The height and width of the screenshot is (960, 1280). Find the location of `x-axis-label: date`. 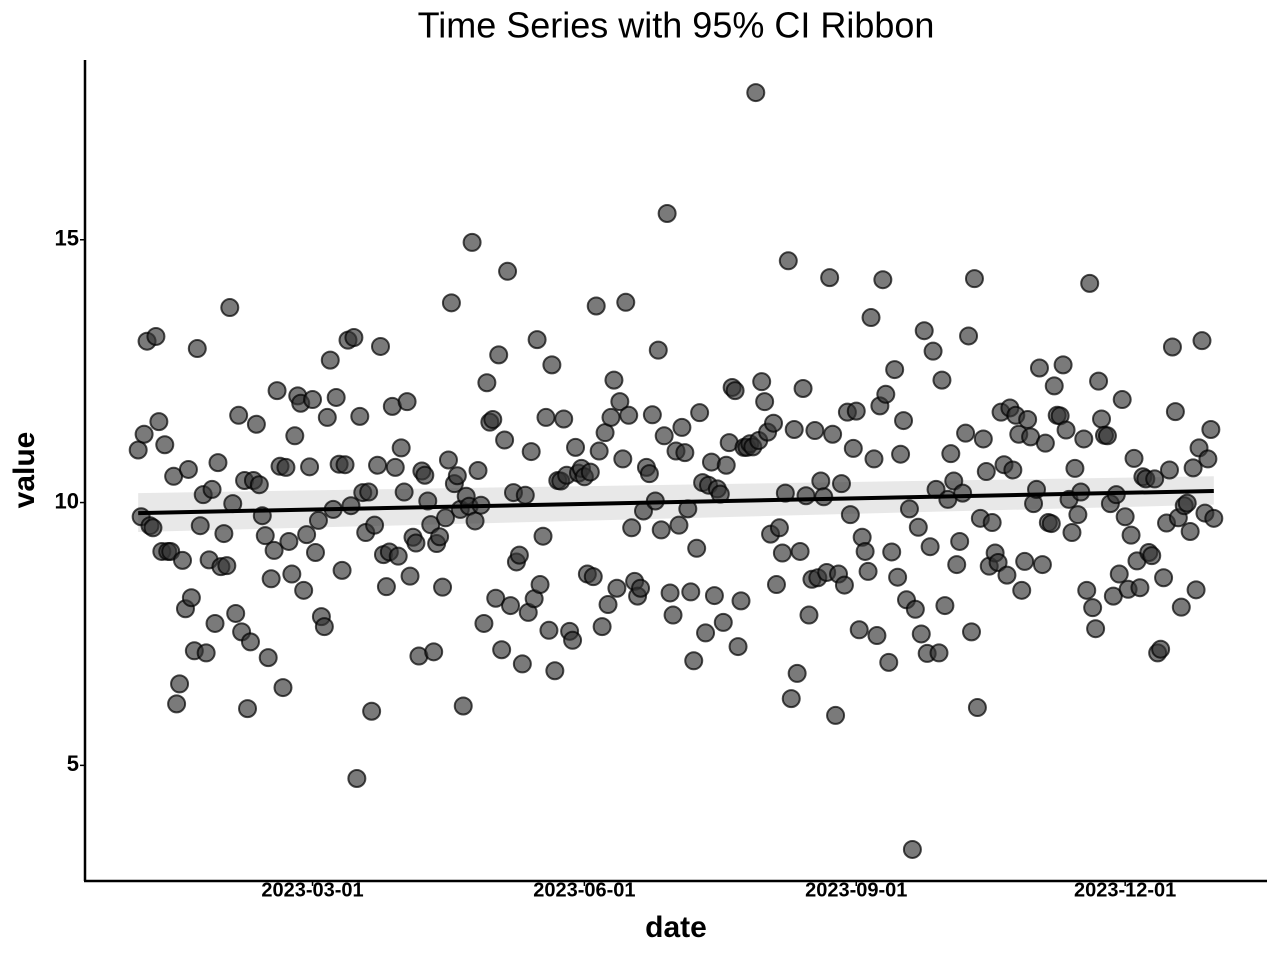

x-axis-label: date is located at coordinates (676, 927).